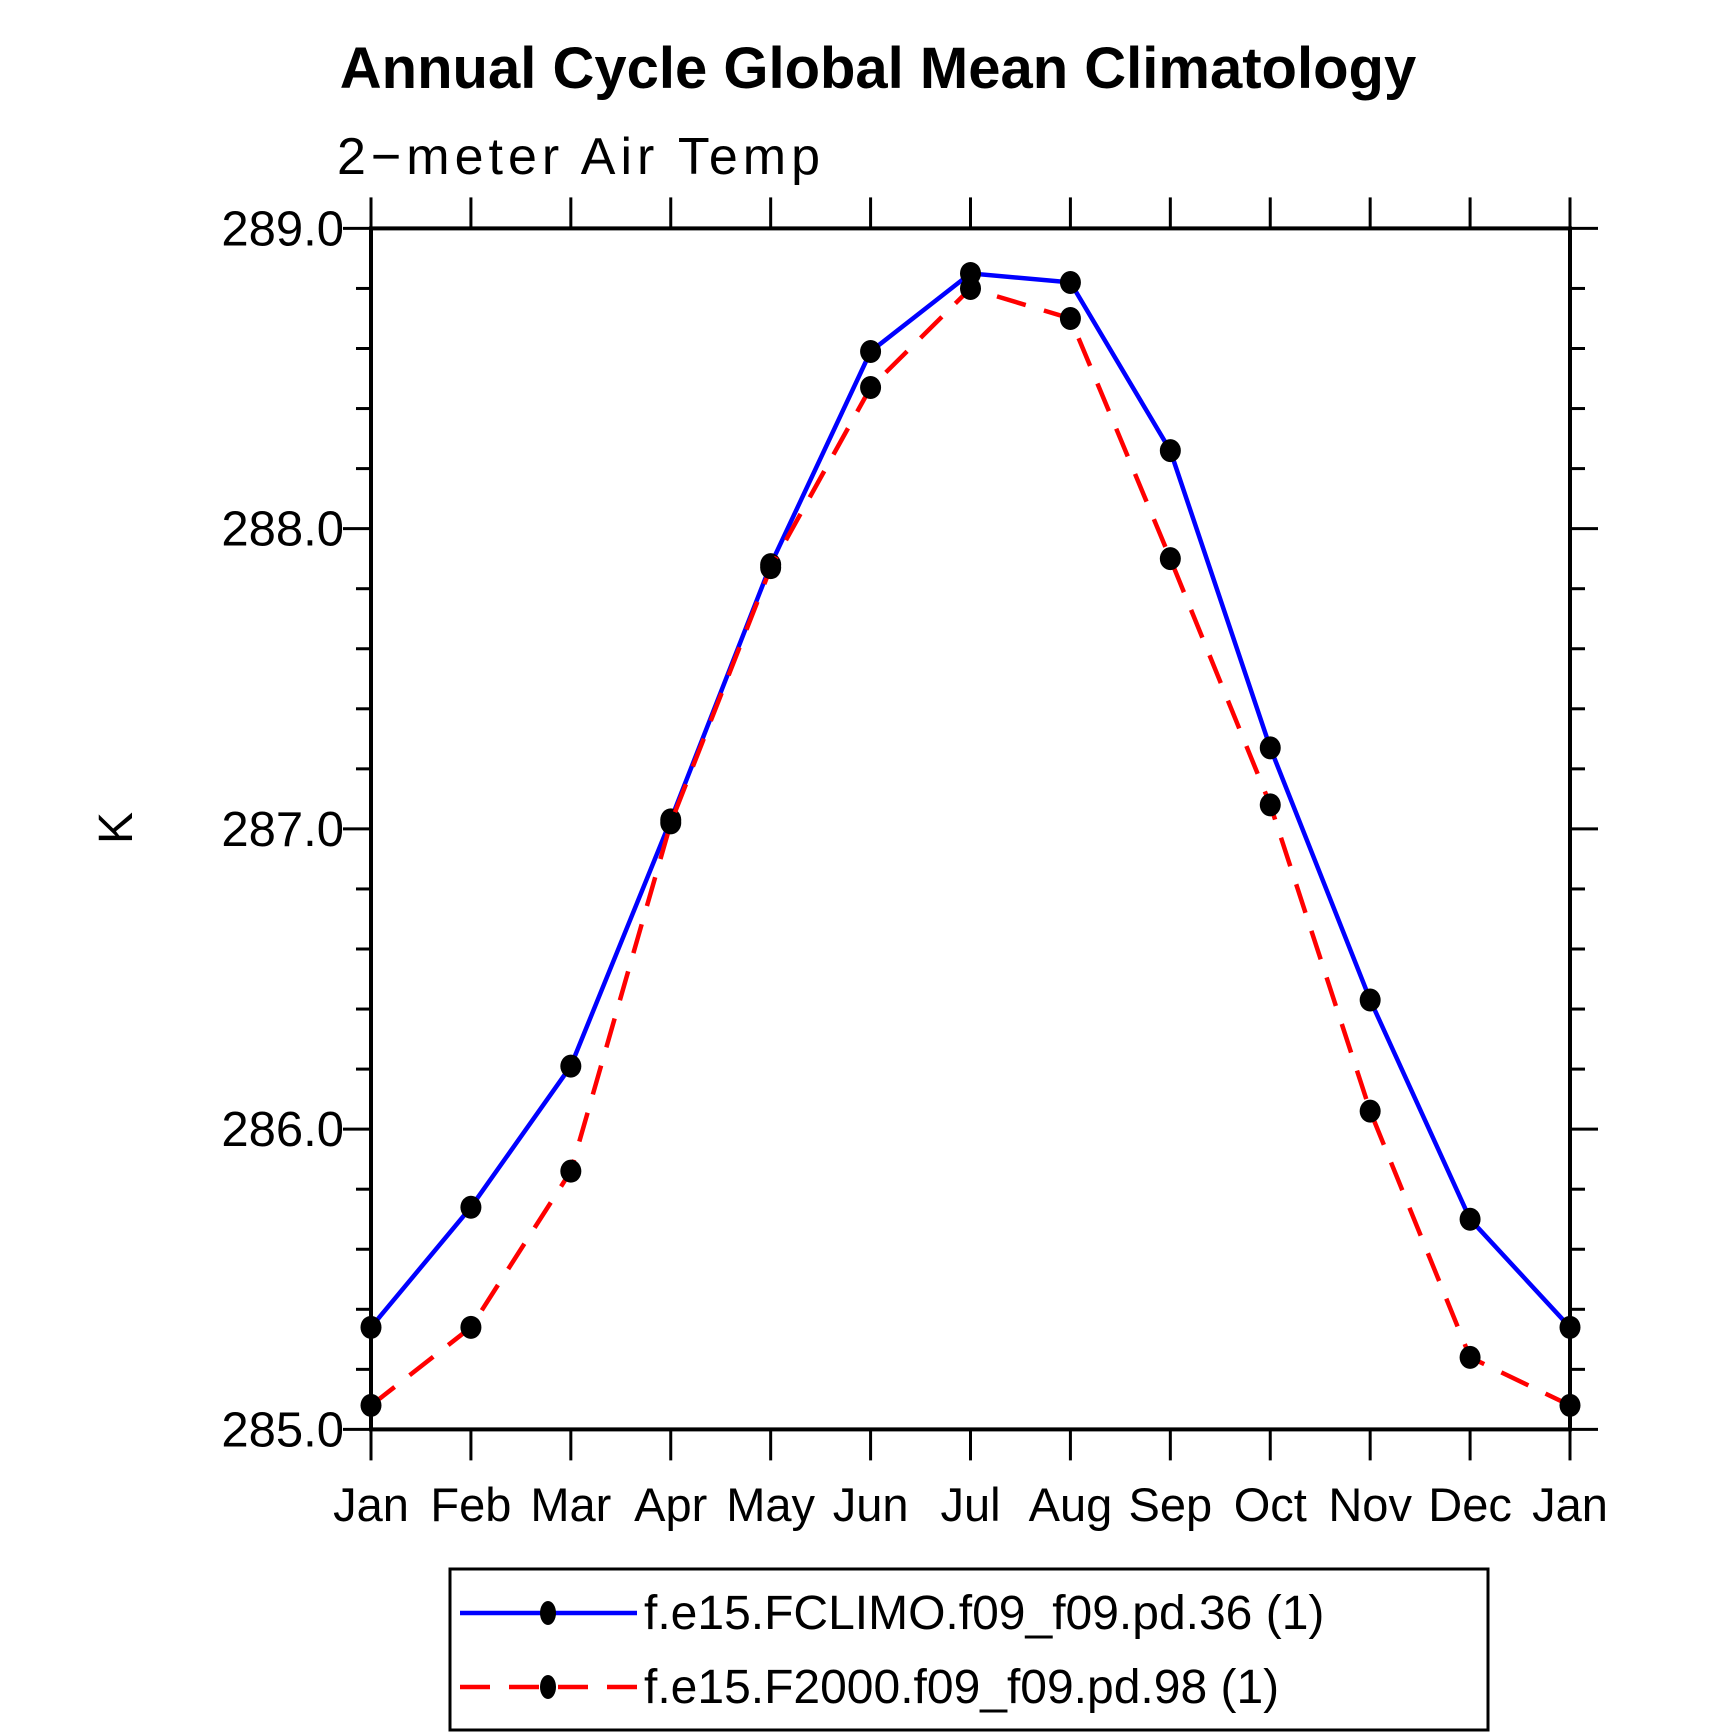 The width and height of the screenshot is (1710, 1735). What do you see at coordinates (1470, 1504) in the screenshot?
I see `x-tick-label: Dec` at bounding box center [1470, 1504].